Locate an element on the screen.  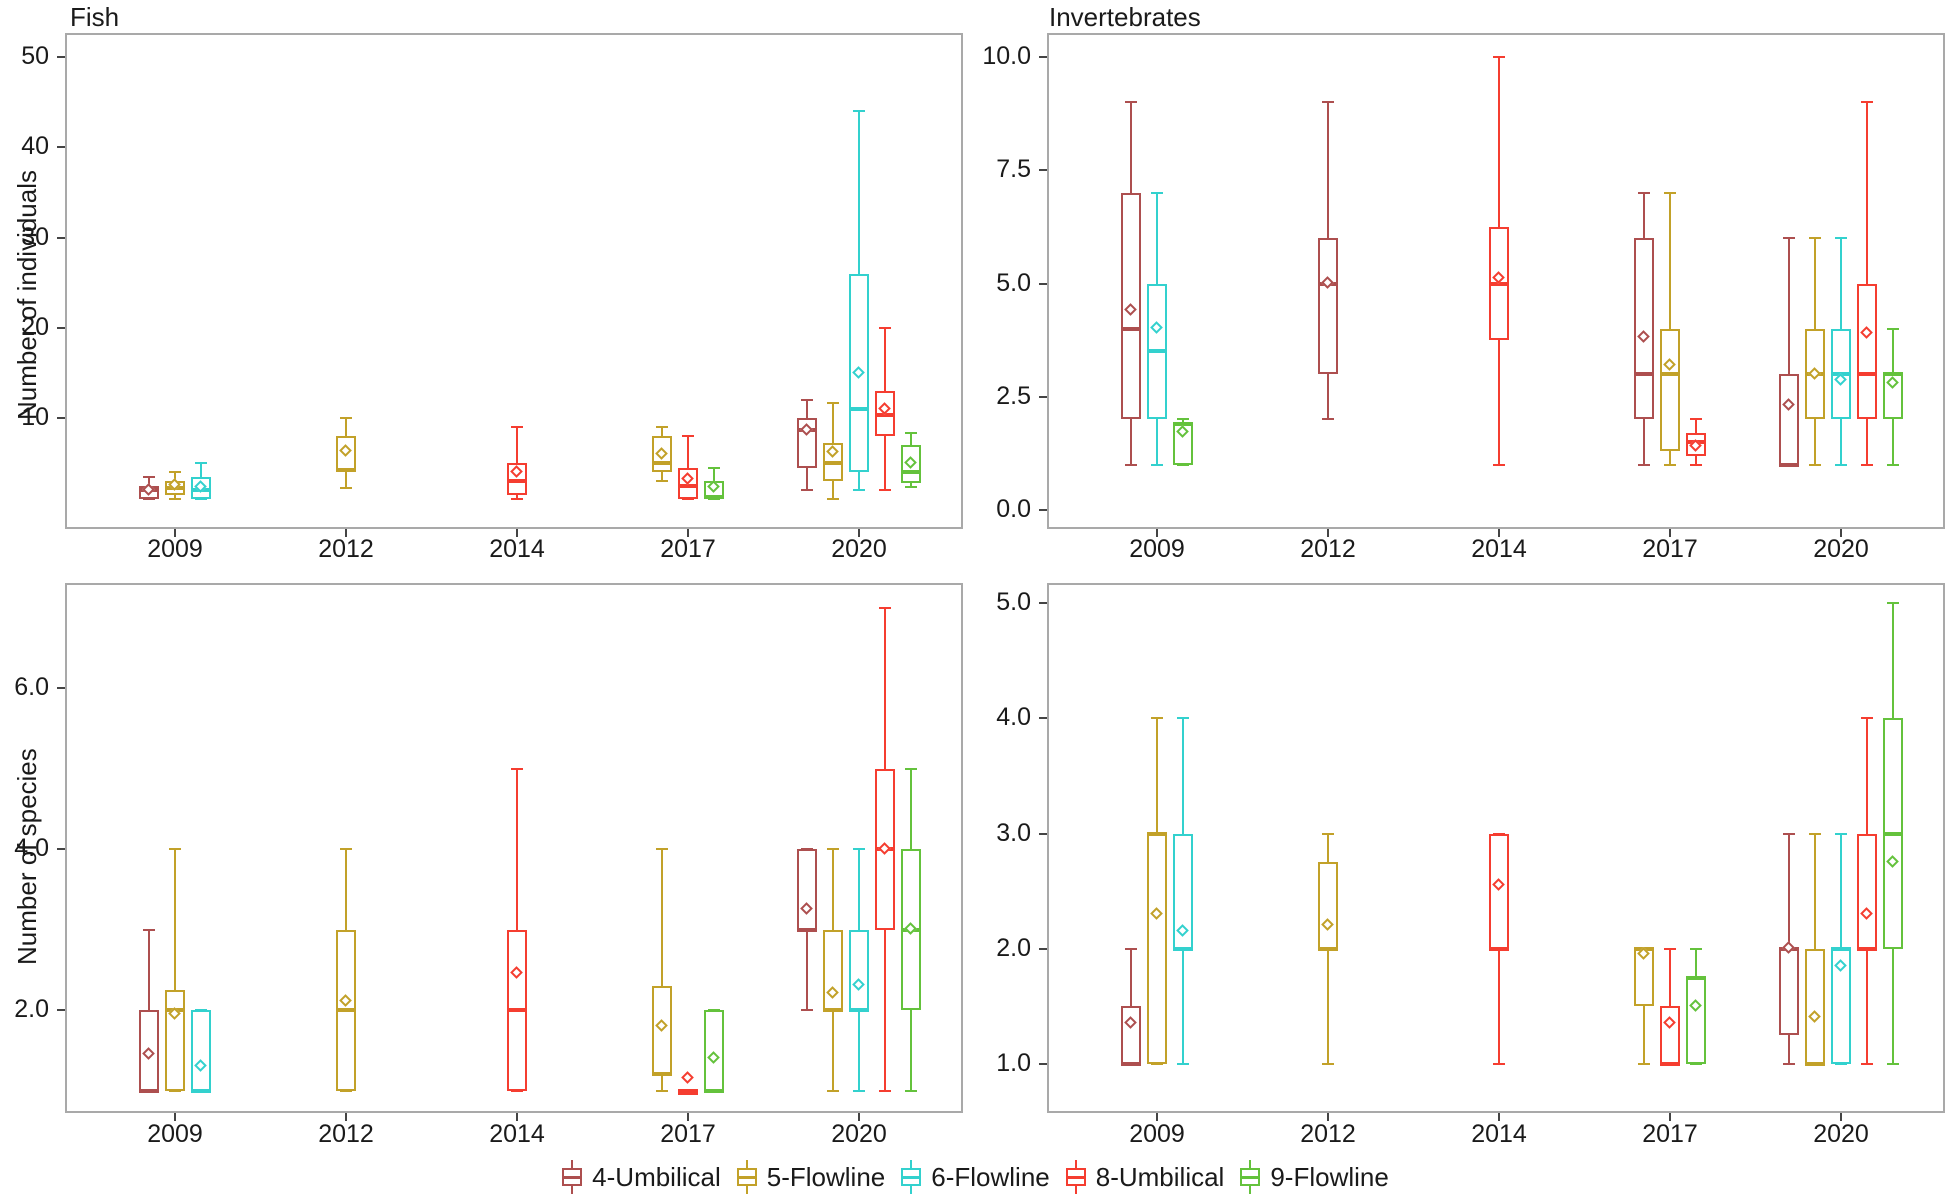
y-tick-label: 10 is located at coordinates (35, 417).